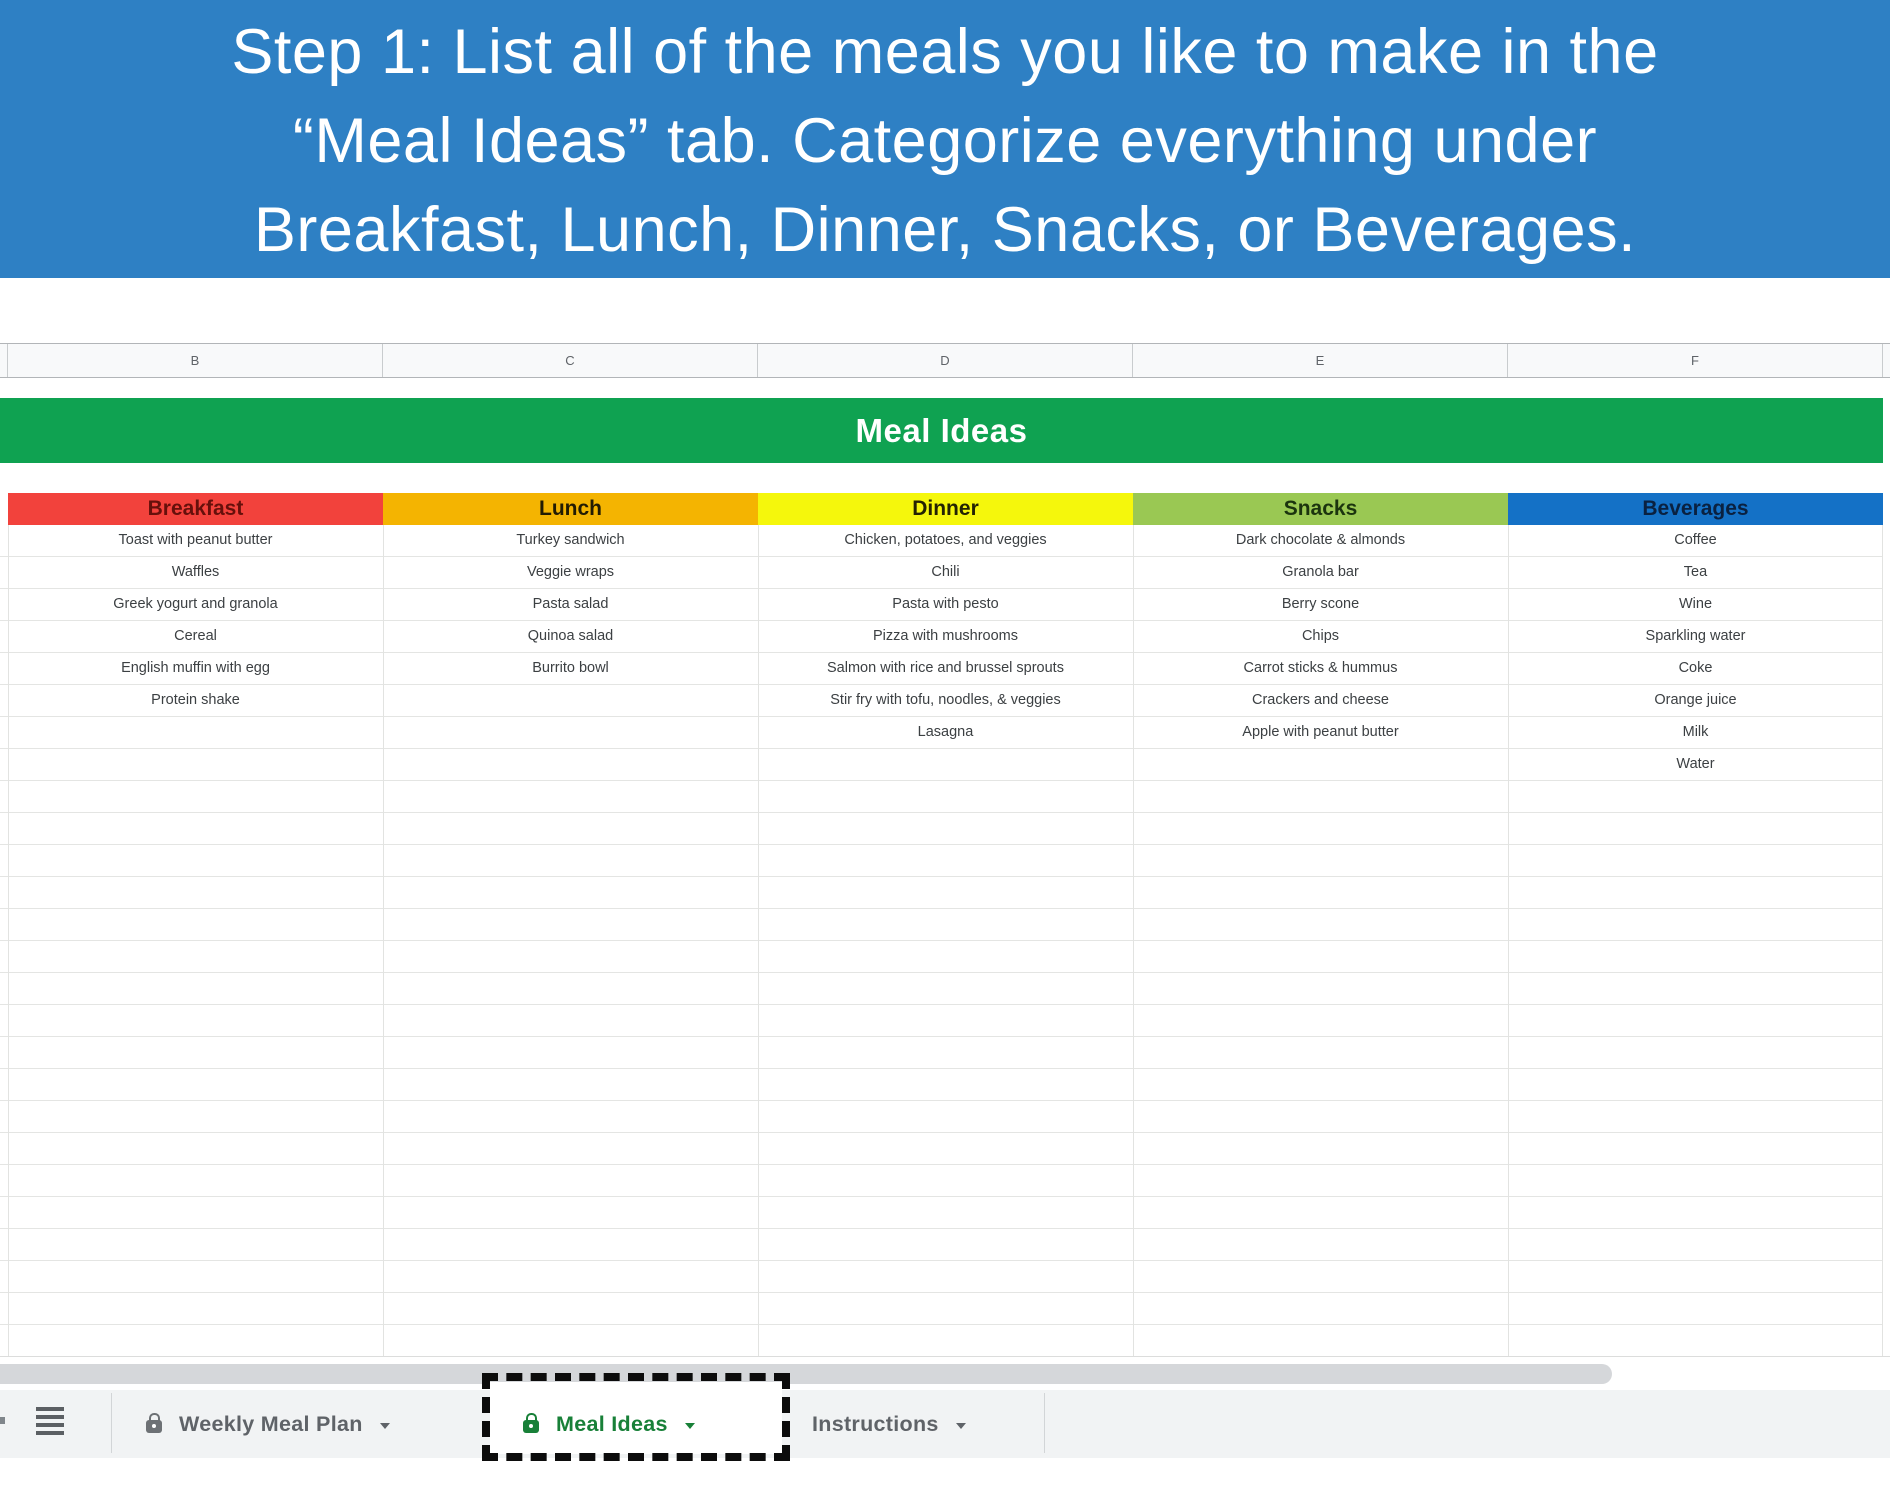 The height and width of the screenshot is (1512, 1890). What do you see at coordinates (1320, 540) in the screenshot?
I see `table-cell: Dark chocolate & almonds` at bounding box center [1320, 540].